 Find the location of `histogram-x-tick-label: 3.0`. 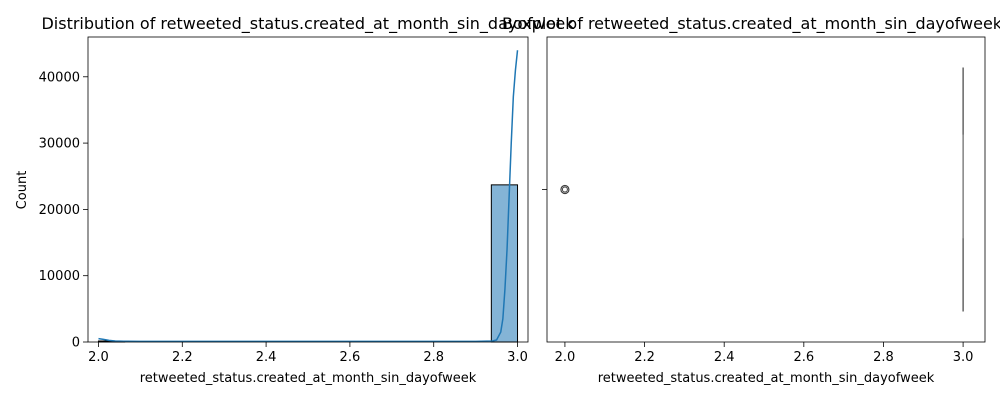

histogram-x-tick-label: 3.0 is located at coordinates (517, 357).